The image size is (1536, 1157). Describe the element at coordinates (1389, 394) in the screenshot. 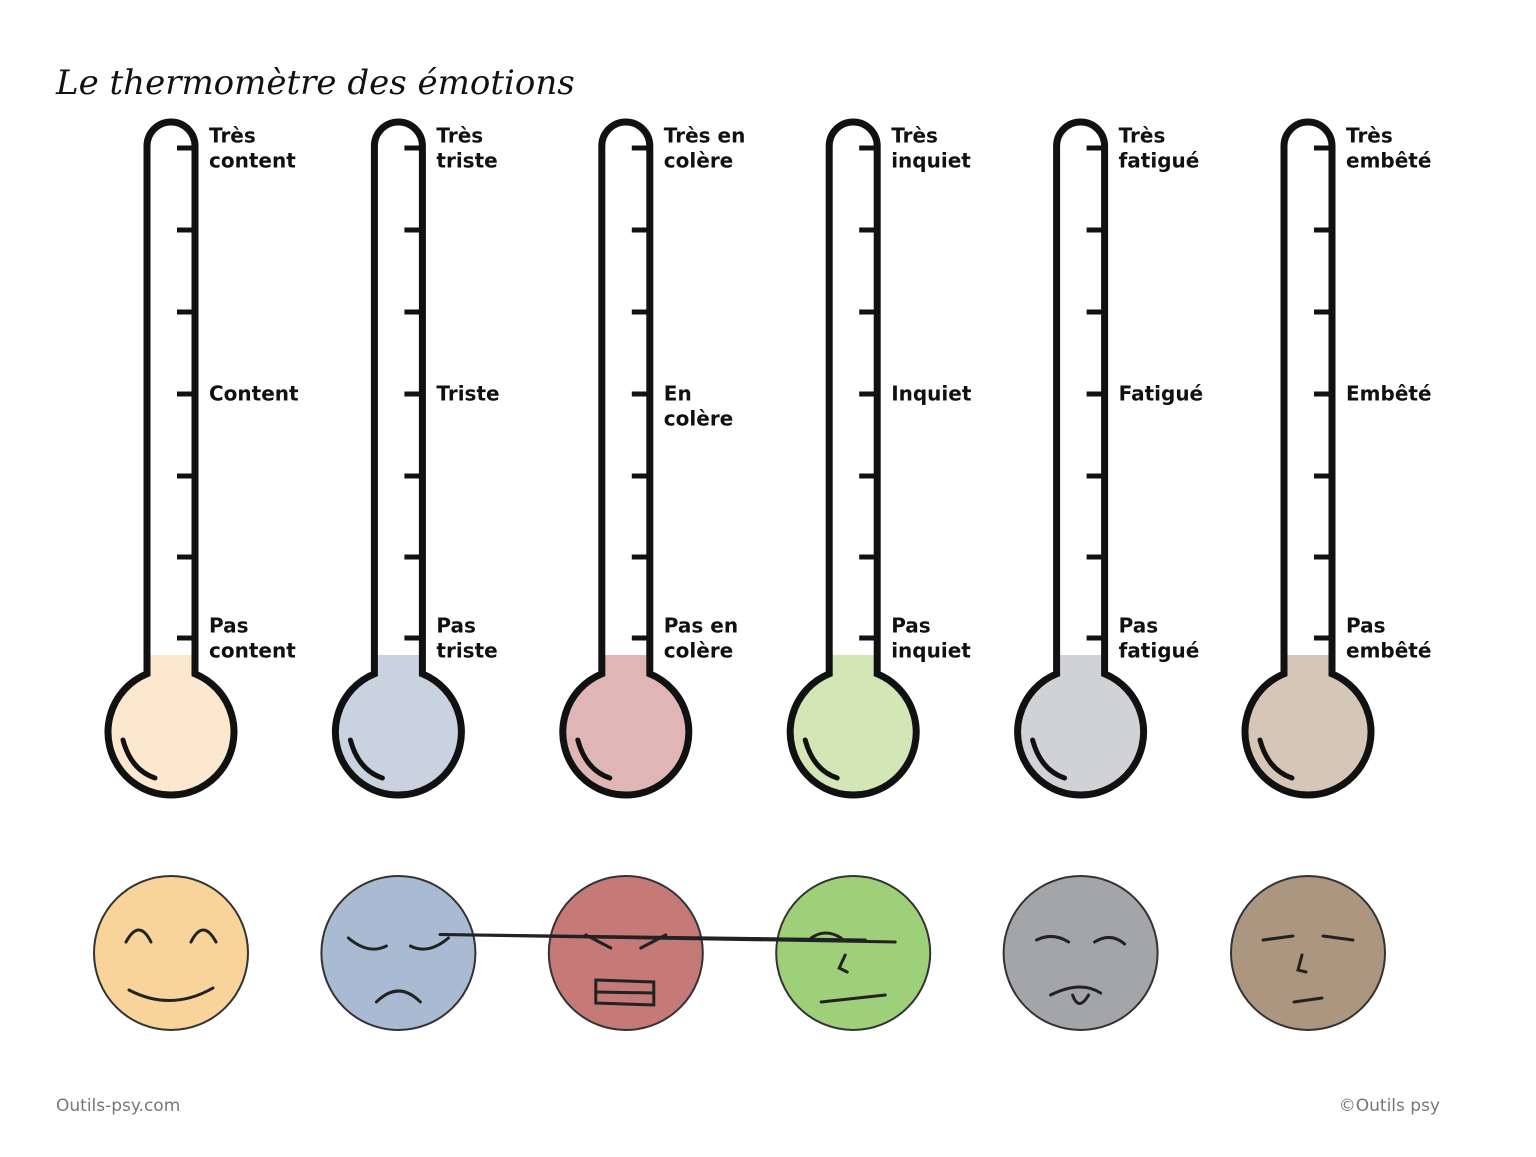

I see `level-label: Embêté` at that location.